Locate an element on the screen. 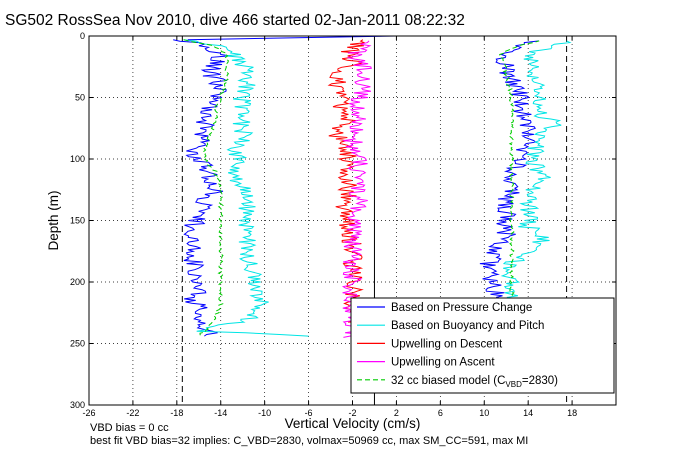 The width and height of the screenshot is (681, 454). x-tick-label: -2 is located at coordinates (352, 413).